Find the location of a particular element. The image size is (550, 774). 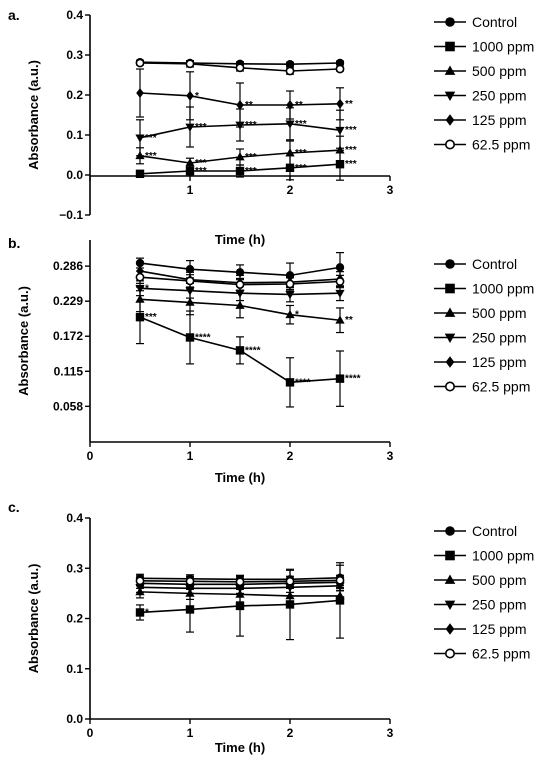

y-tick-label: 0.1 is located at coordinates (74, 669).